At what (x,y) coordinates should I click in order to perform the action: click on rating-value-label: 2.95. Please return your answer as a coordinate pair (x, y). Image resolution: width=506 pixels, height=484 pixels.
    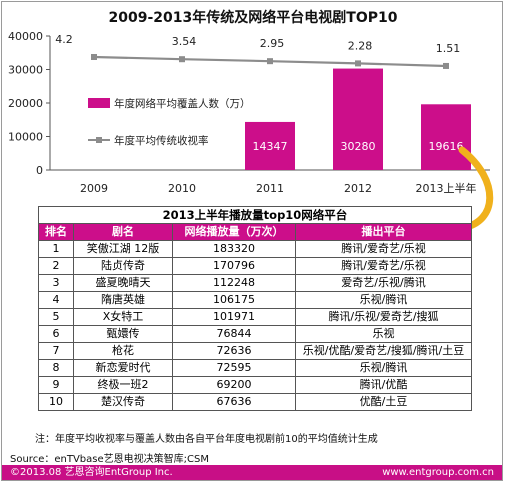
    Looking at the image, I should click on (272, 43).